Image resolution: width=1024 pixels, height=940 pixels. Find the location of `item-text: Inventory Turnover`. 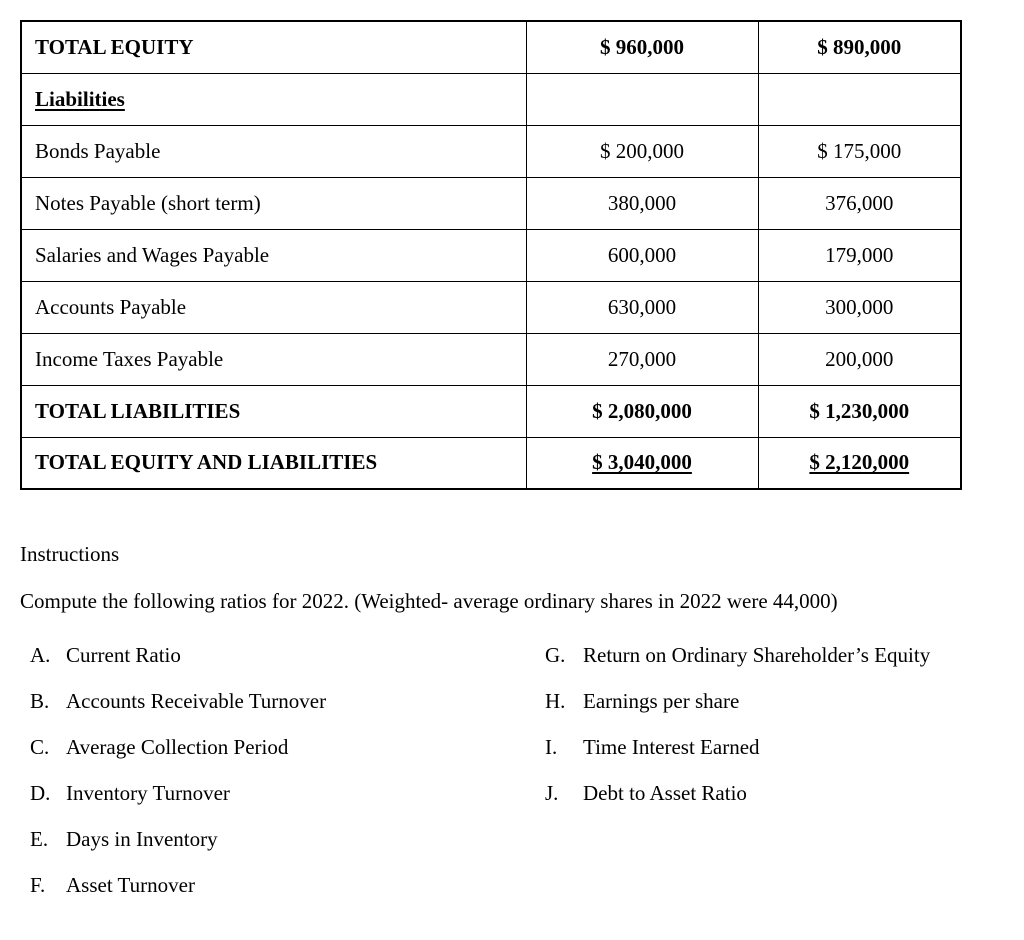

item-text: Inventory Turnover is located at coordinates (148, 793).